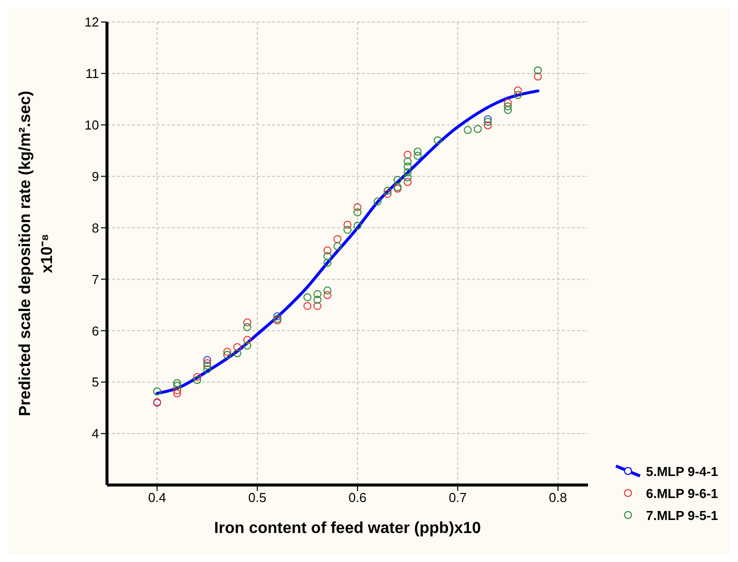  I want to click on y-axis-title: Predicted scale deposition rate (kg/m².sec) x10⁻⁸, so click(36, 253).